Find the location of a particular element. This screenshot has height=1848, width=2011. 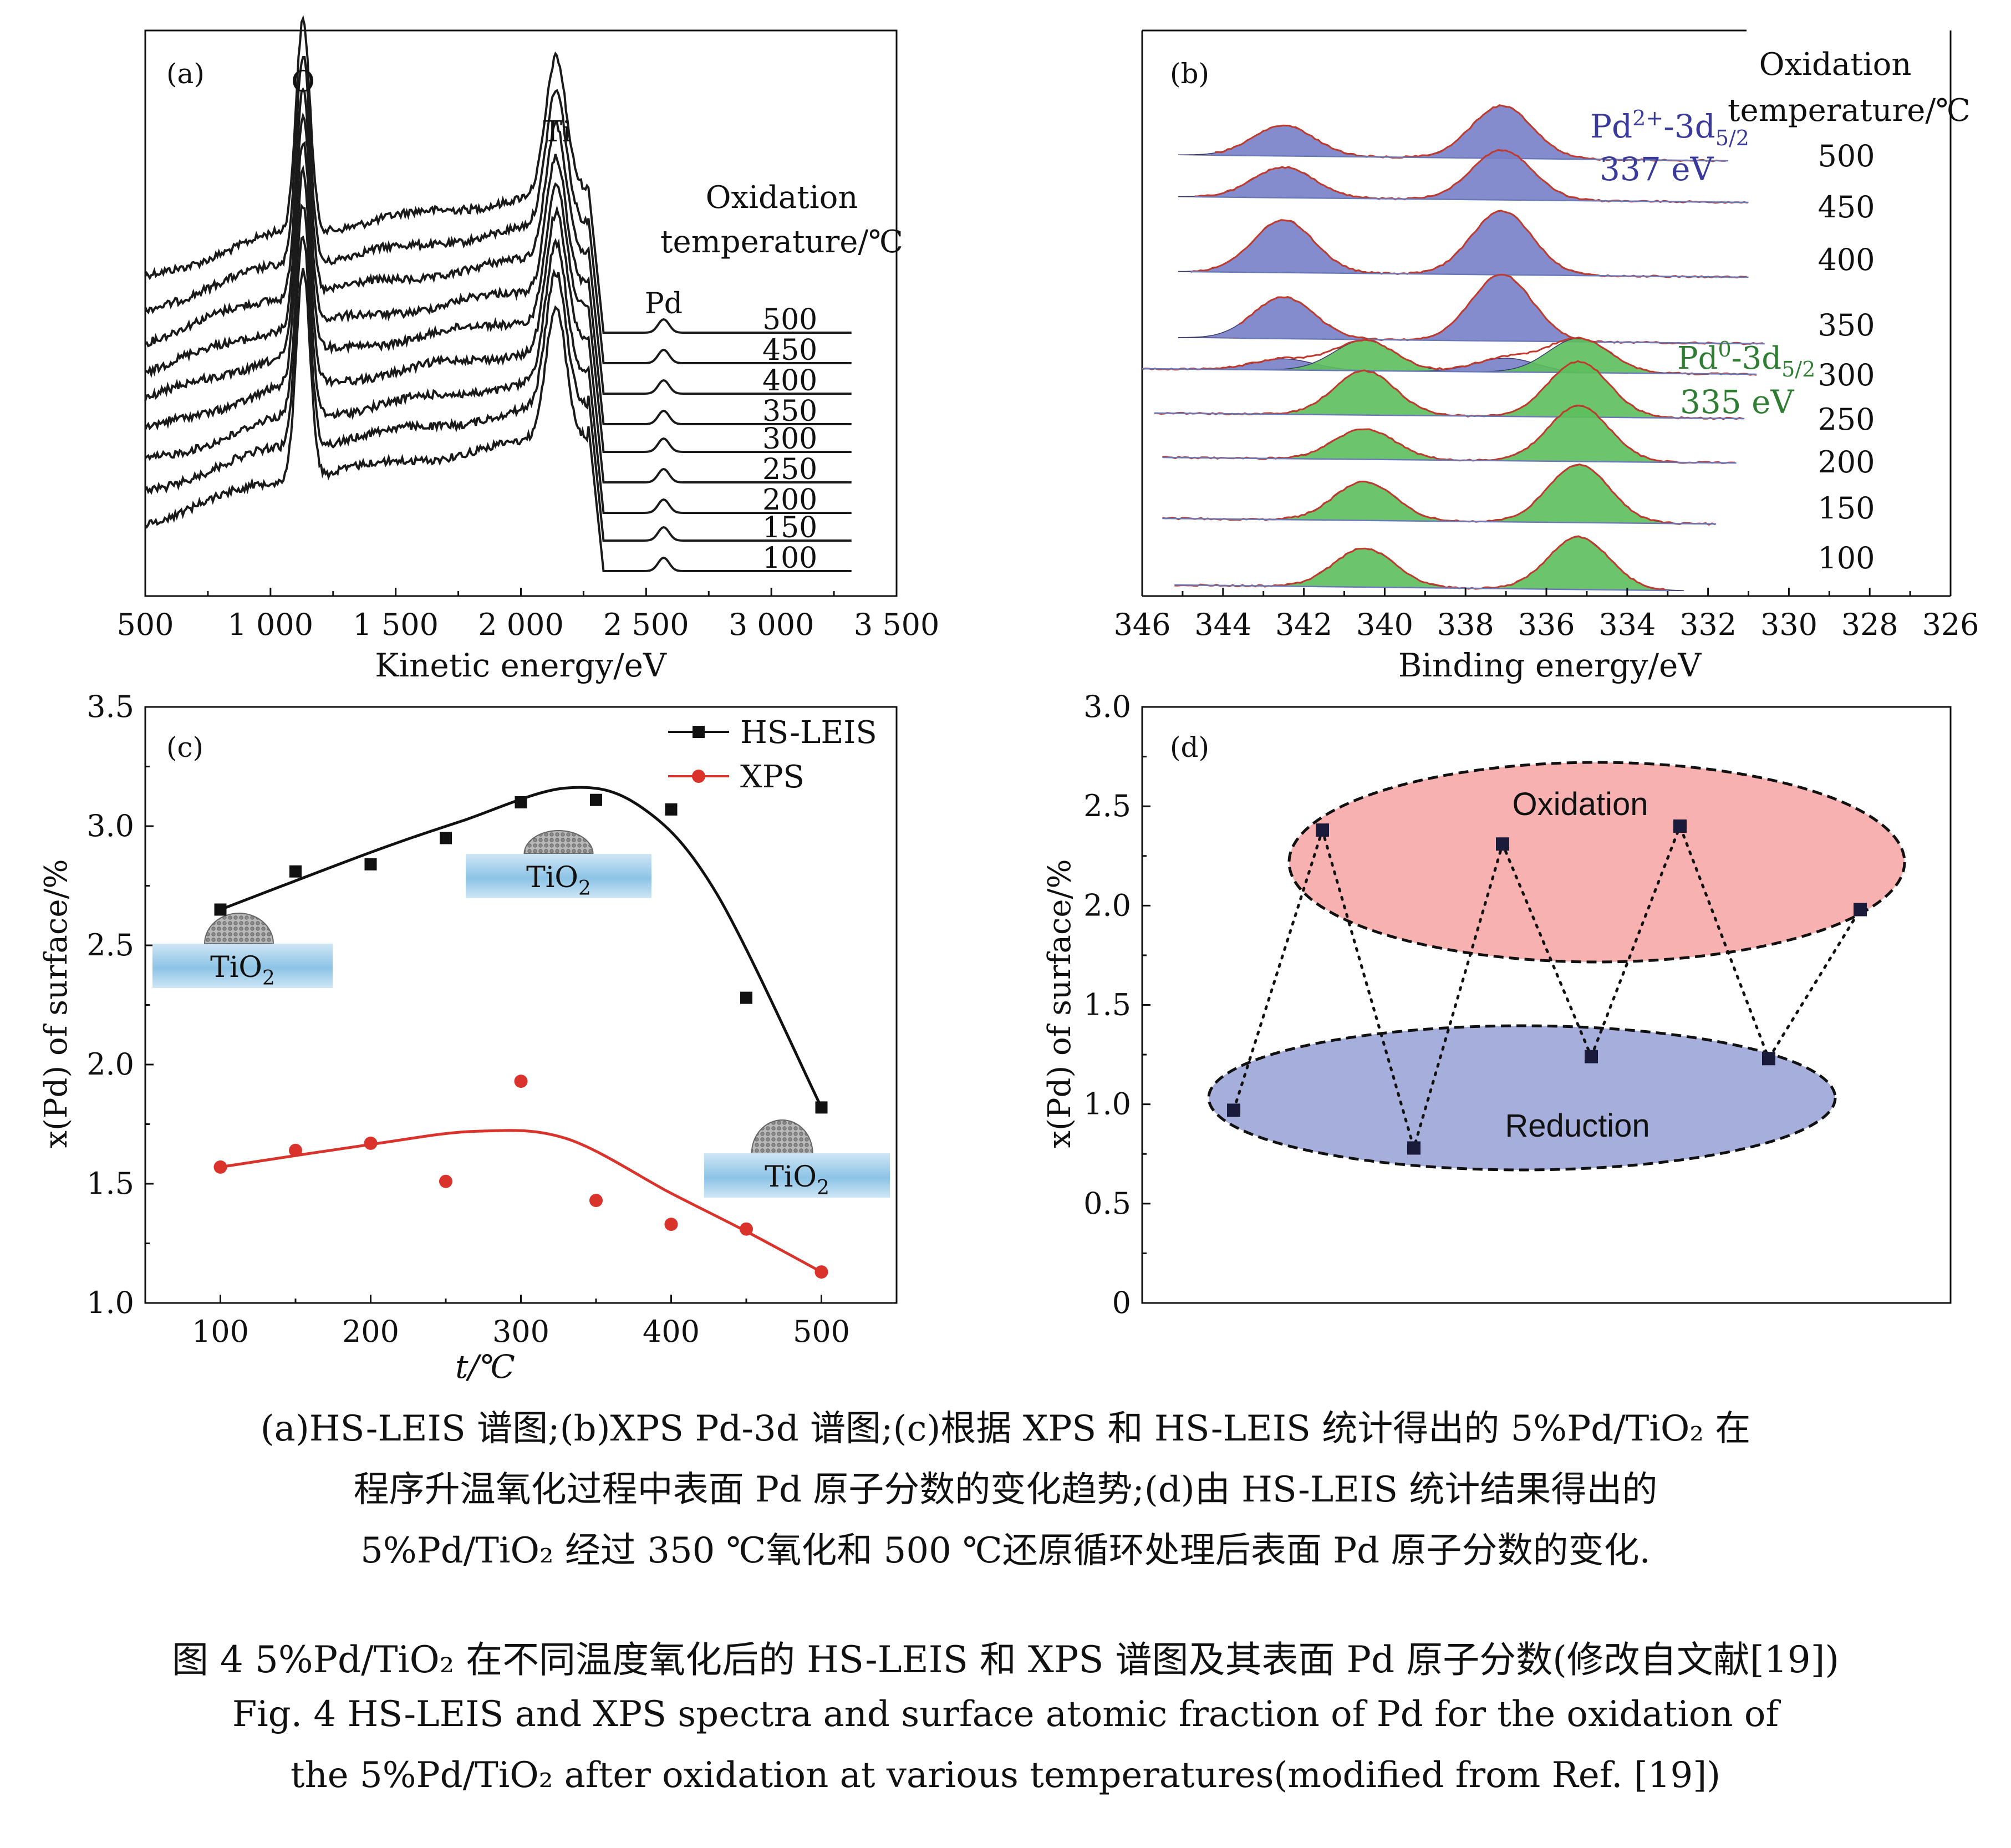

panel-c-y-tick-label: 3.5 is located at coordinates (110, 706).